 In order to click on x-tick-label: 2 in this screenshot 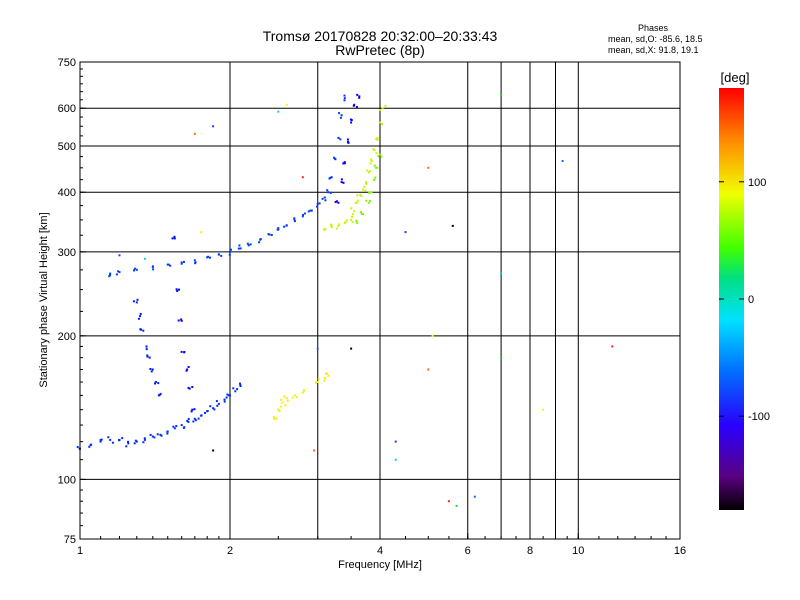, I will do `click(230, 551)`.